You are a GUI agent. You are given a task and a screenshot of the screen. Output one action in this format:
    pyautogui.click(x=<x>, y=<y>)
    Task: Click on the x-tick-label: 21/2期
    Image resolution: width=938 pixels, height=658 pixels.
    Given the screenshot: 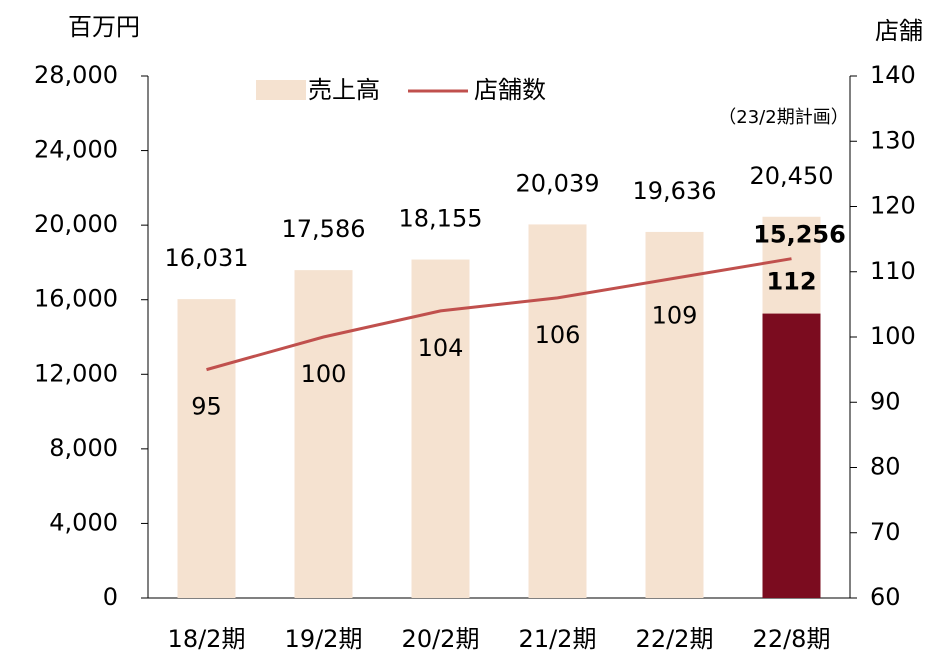 What is the action you would take?
    pyautogui.click(x=558, y=639)
    